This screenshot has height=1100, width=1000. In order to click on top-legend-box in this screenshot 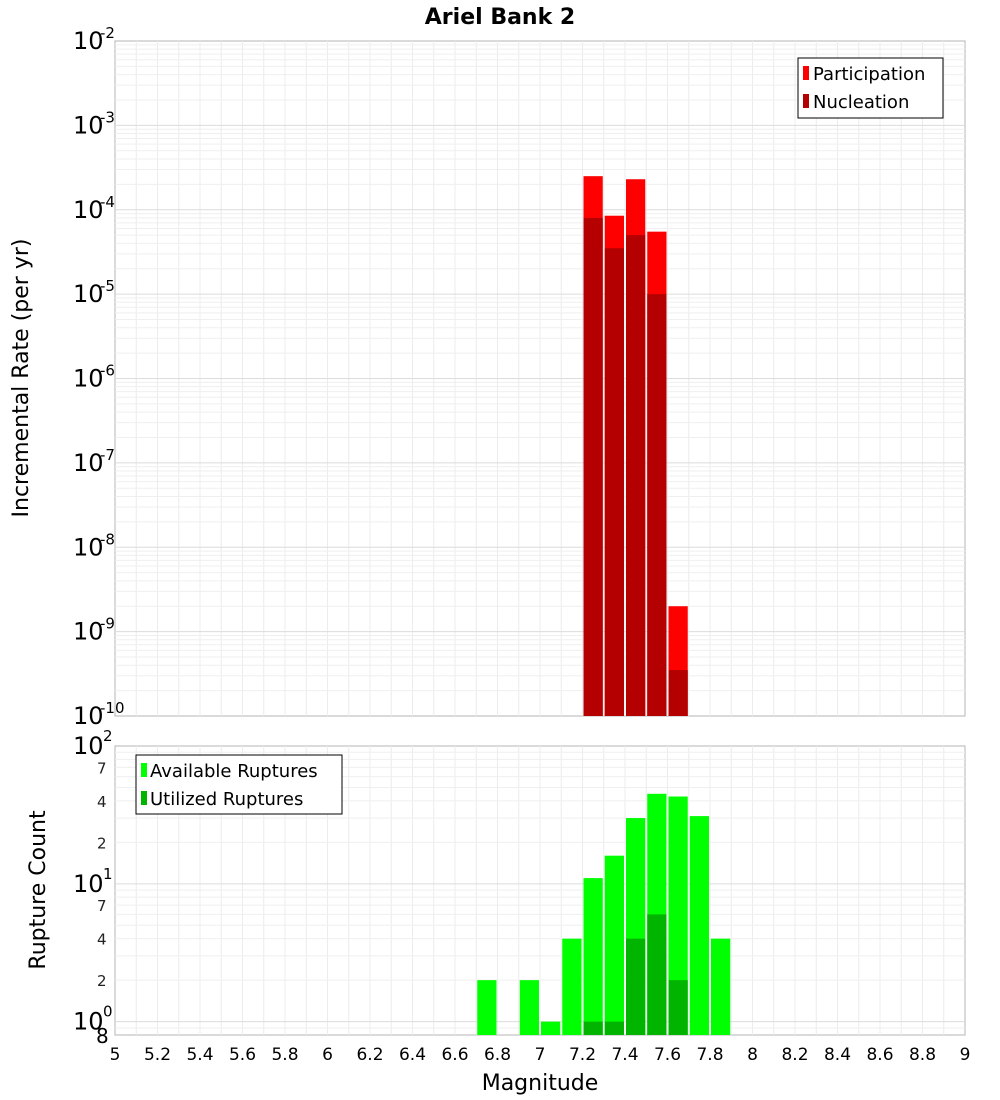, I will do `click(870, 88)`.